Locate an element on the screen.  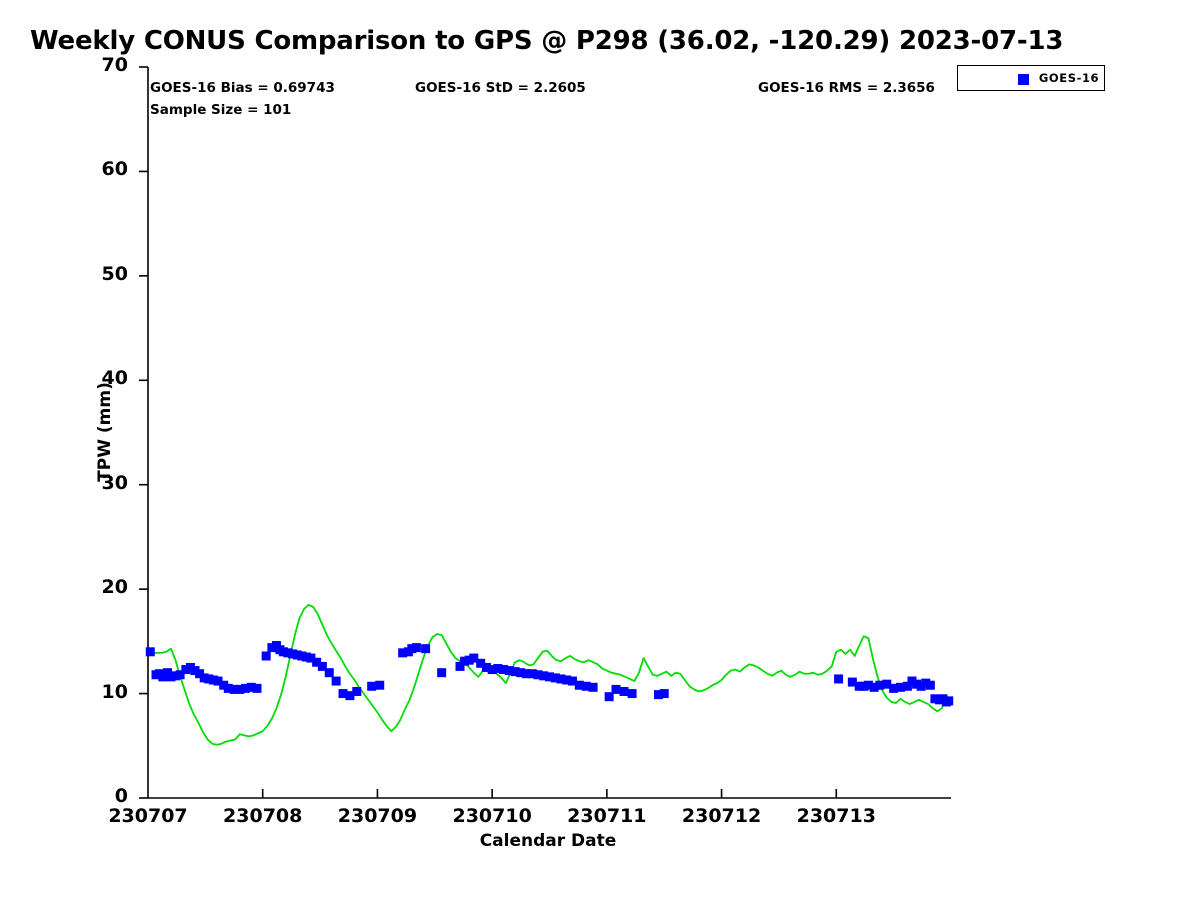
x-tick-label: 230713 is located at coordinates (836, 816).